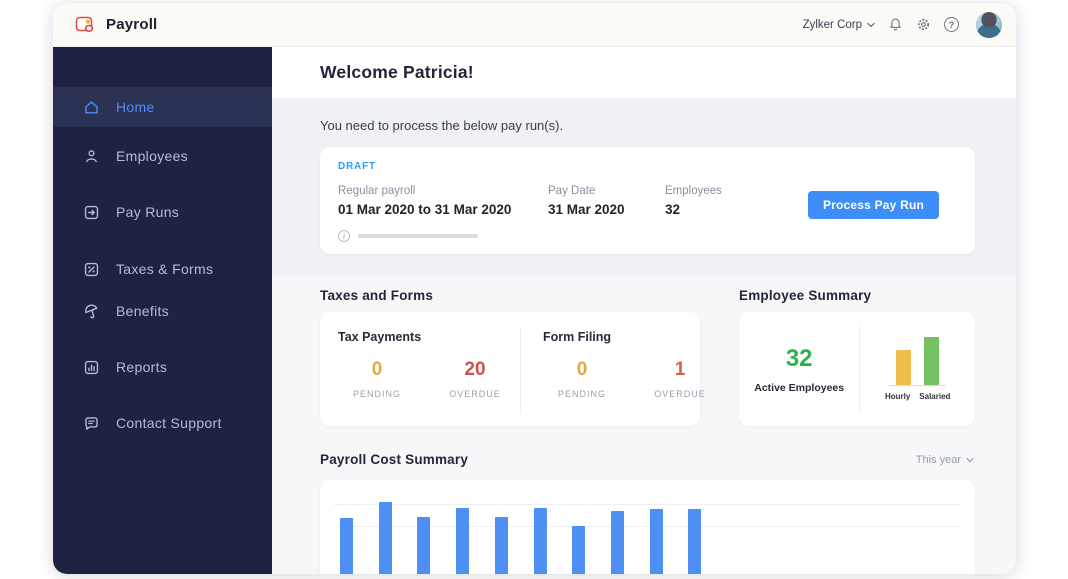 This screenshot has height=579, width=1068. What do you see at coordinates (91, 423) in the screenshot?
I see `chat-icon` at bounding box center [91, 423].